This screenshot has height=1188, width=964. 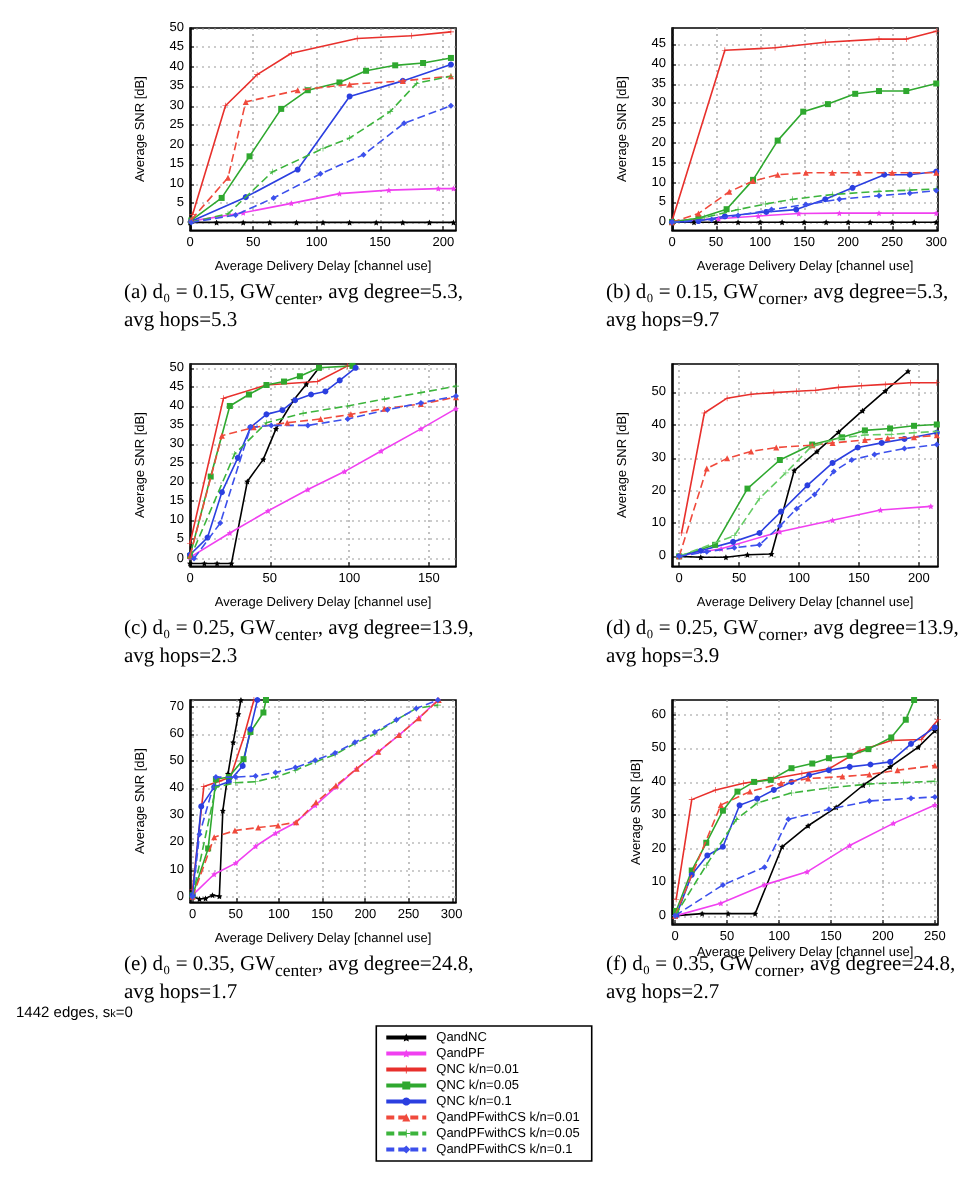 I want to click on chart-title: (d) d₀ = 0.25, GW$_{corner}$, avg degree=13.9, avg hops=3.9, so click(x=782, y=643).